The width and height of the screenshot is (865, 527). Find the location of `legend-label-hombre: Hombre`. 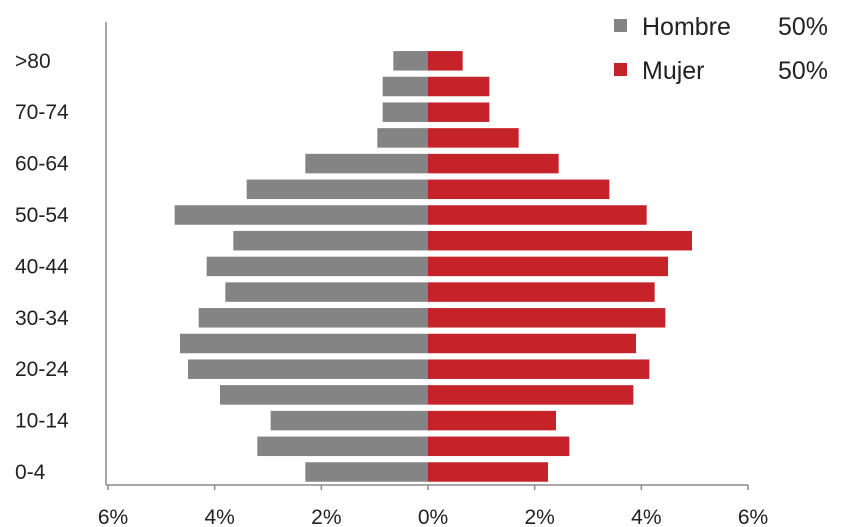

legend-label-hombre: Hombre is located at coordinates (686, 27).